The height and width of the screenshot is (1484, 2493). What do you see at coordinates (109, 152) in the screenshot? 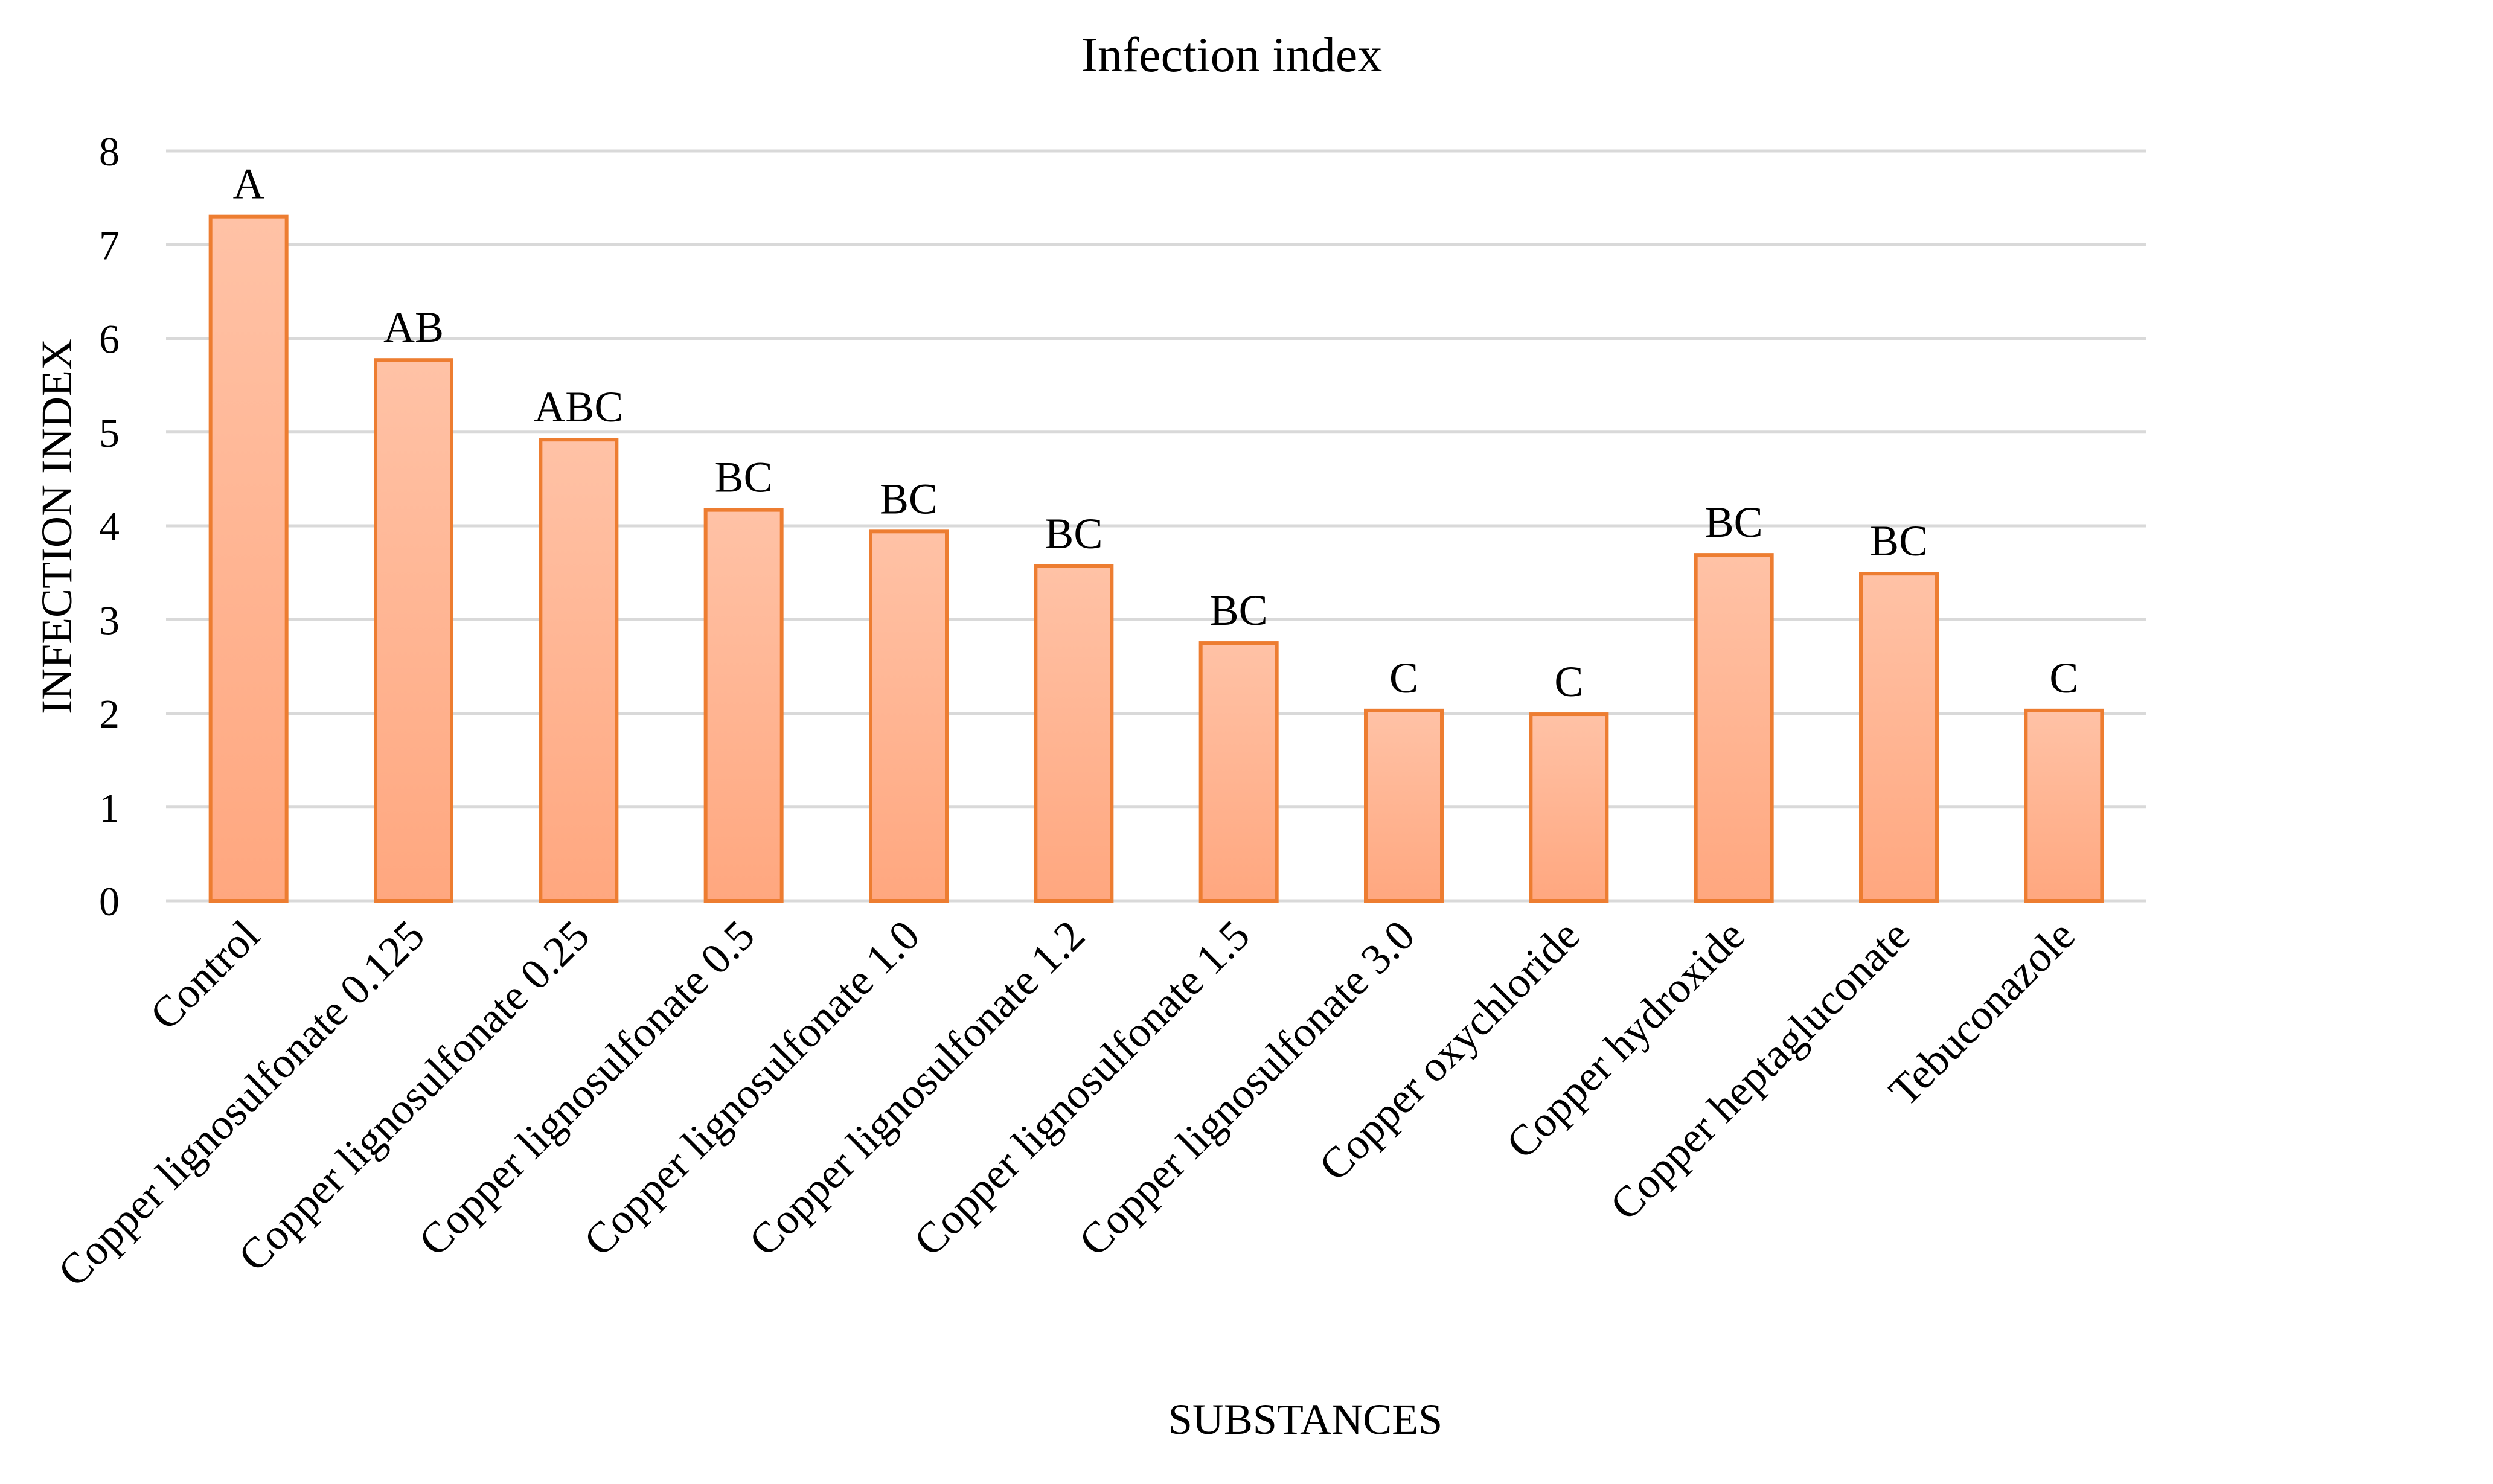
I see `y-tick-label: 8` at bounding box center [109, 152].